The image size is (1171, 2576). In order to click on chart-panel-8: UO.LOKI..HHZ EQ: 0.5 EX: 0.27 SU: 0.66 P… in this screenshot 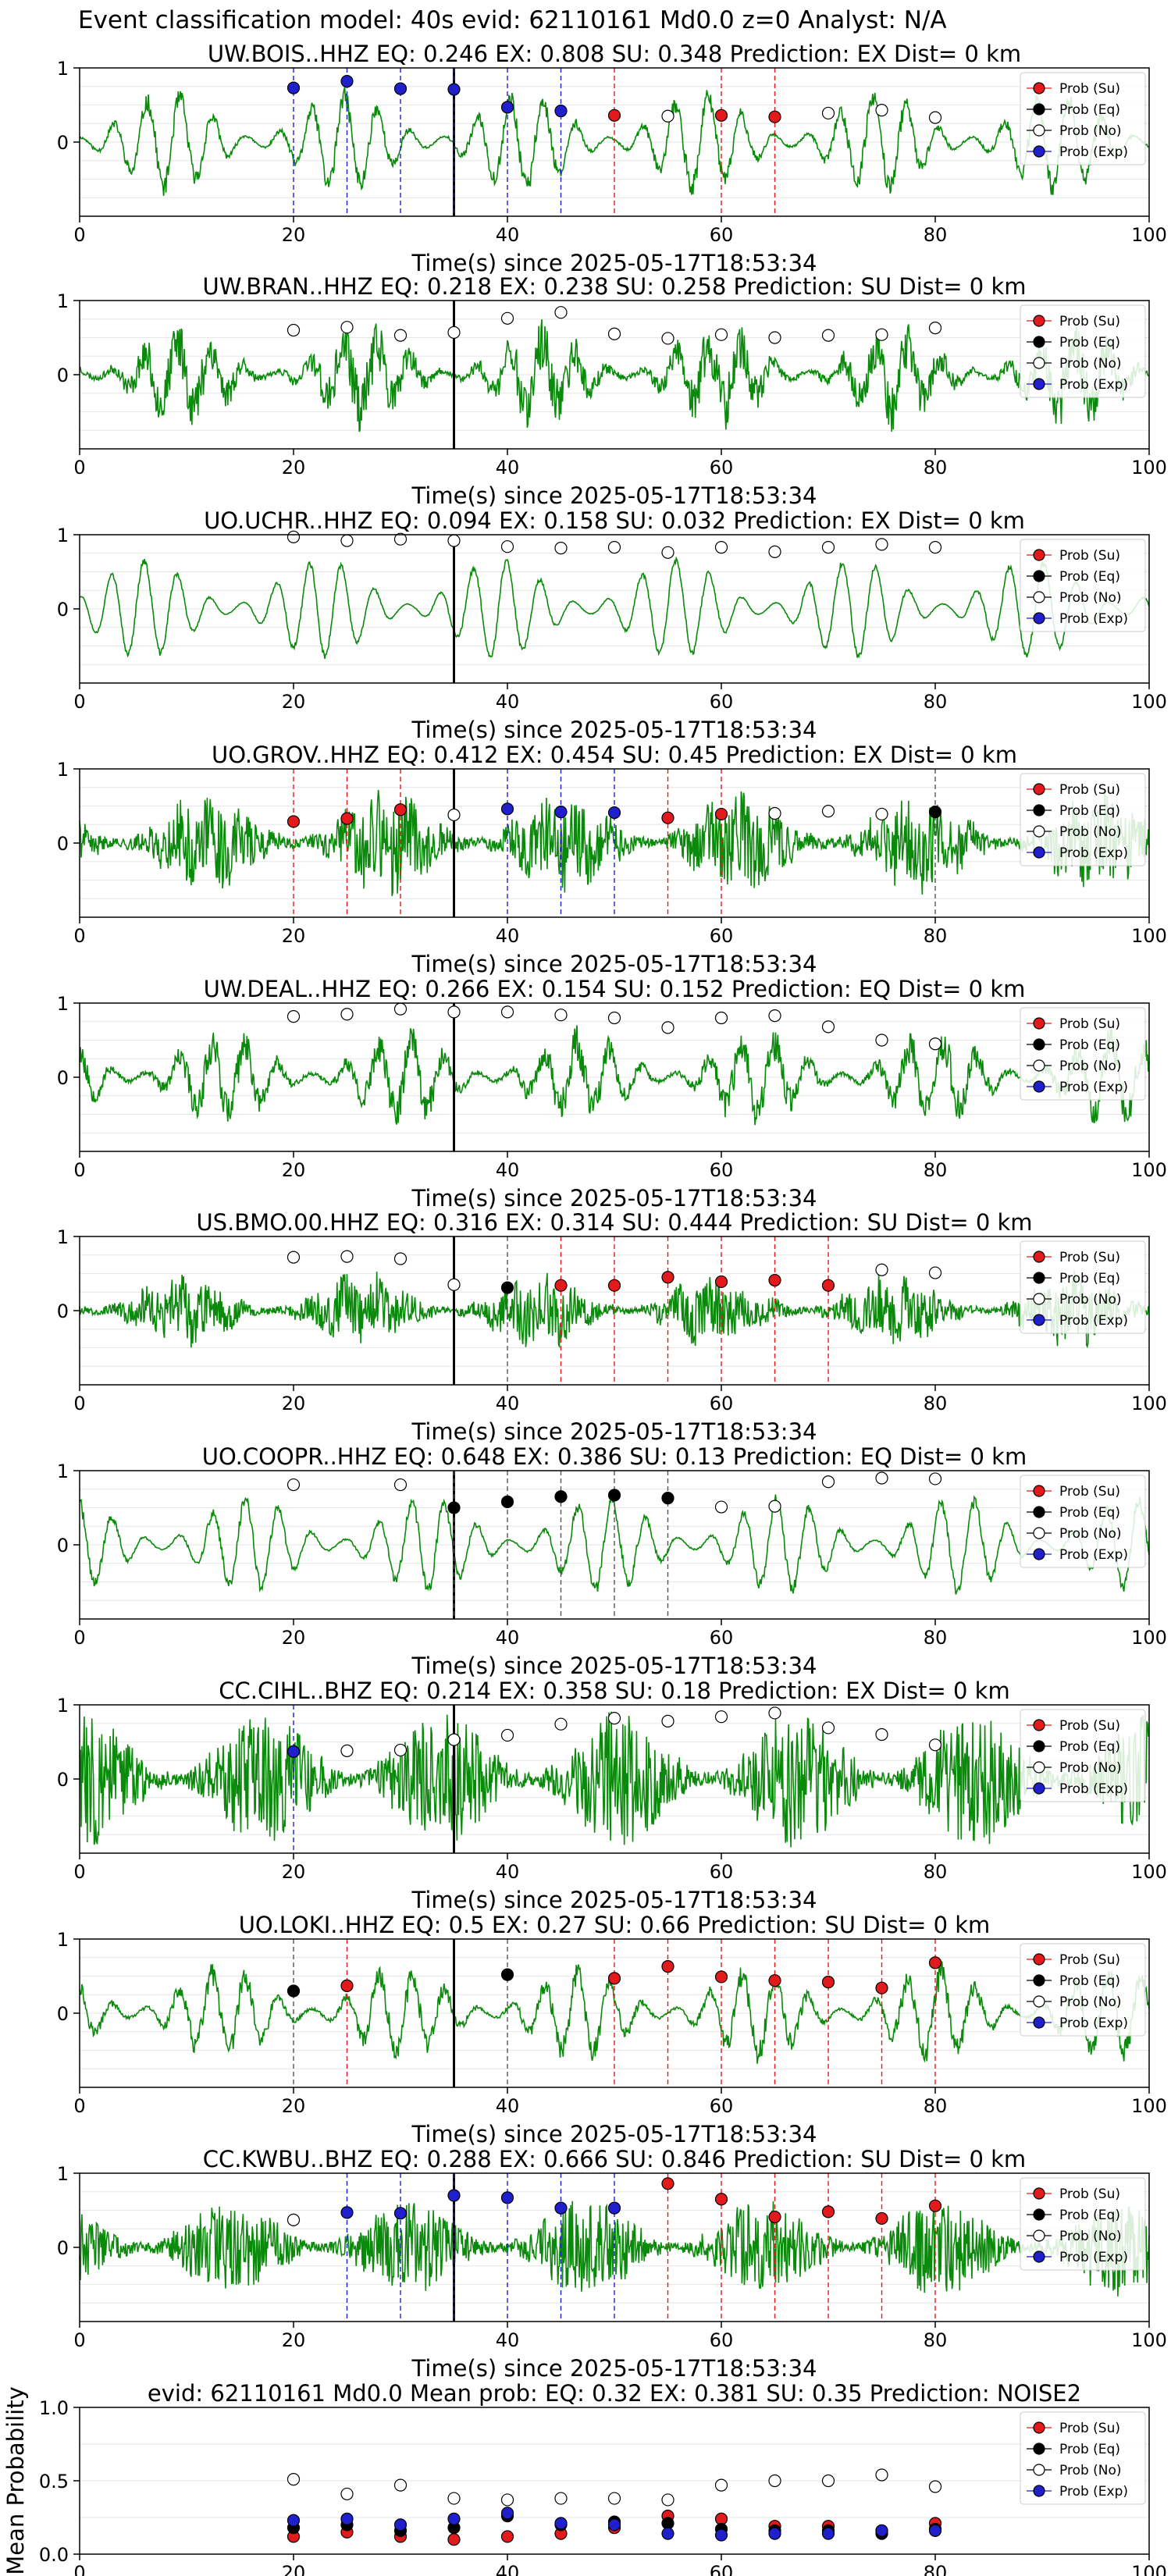, I will do `click(612, 2029)`.